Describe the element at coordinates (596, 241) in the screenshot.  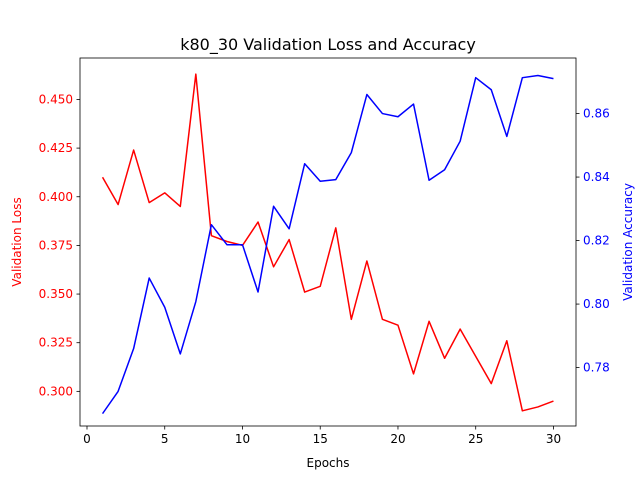
I see `right-tick-label: 0.82` at that location.